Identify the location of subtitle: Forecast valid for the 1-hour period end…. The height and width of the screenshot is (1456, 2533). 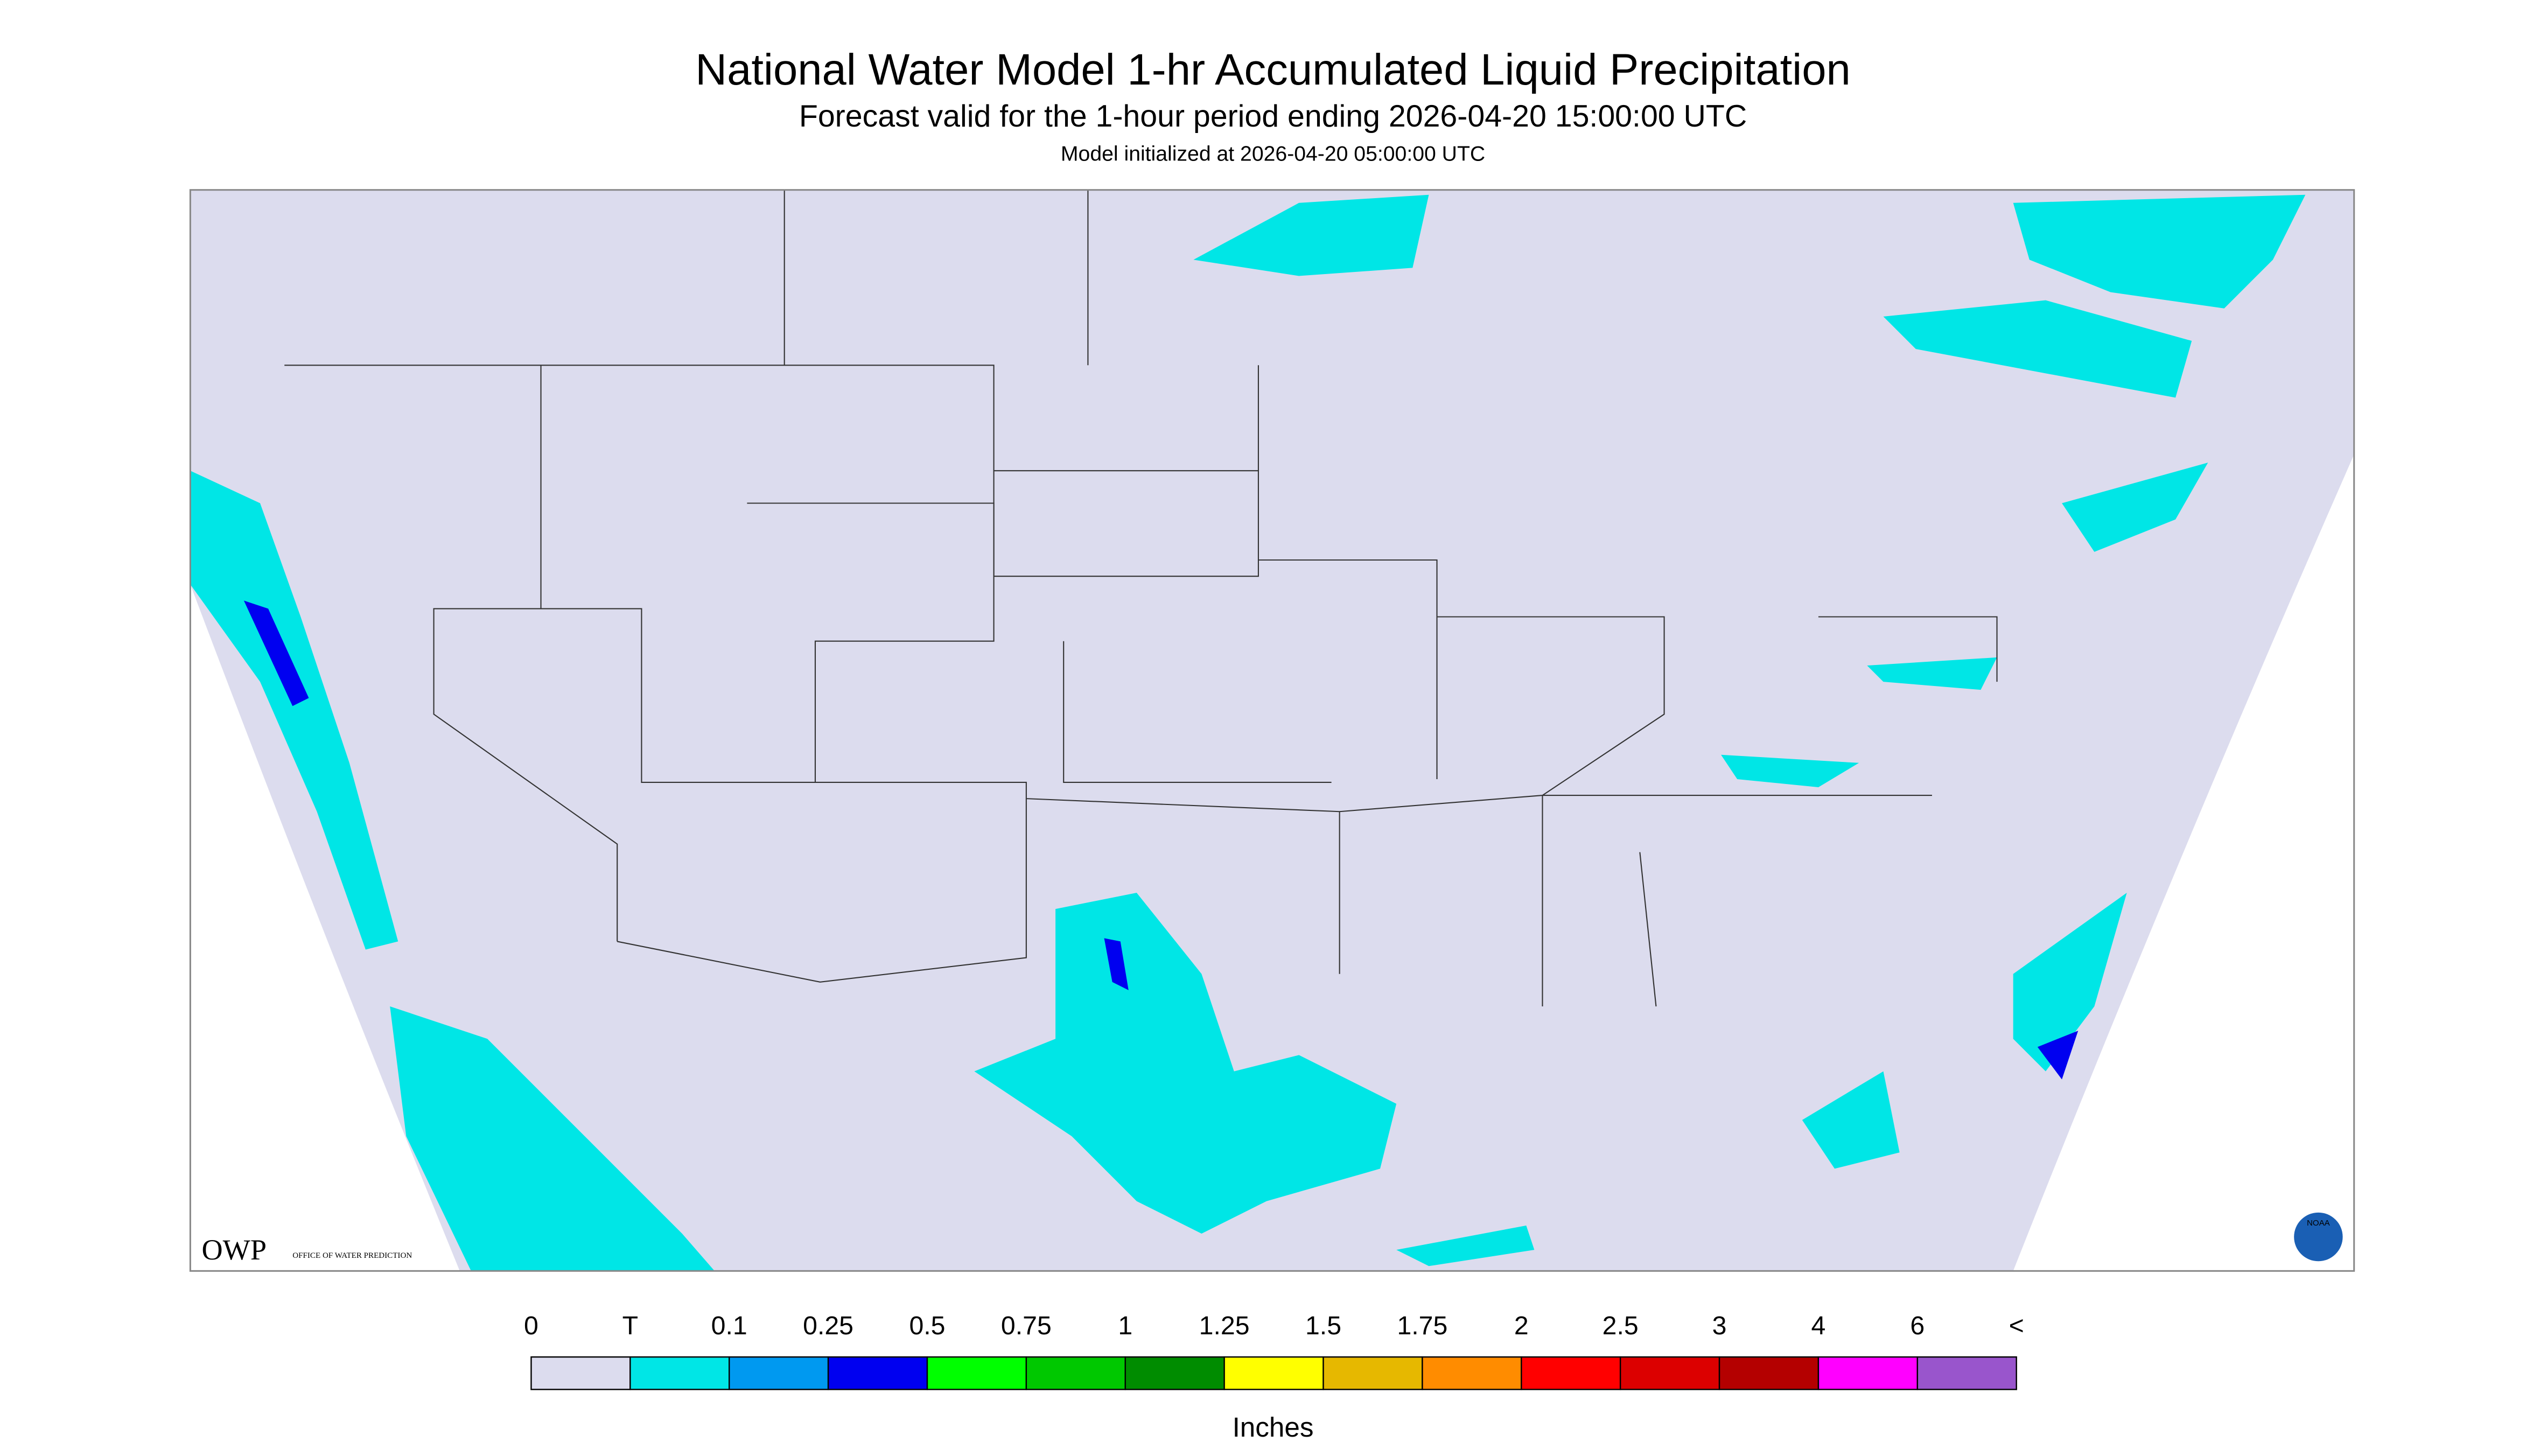
(1273, 116).